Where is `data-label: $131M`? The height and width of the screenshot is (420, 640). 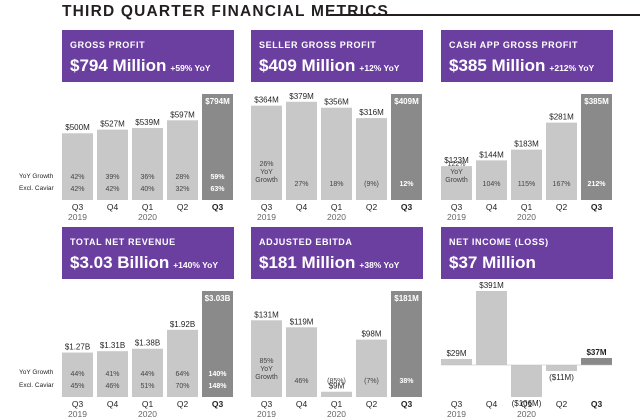
data-label: $131M is located at coordinates (266, 314).